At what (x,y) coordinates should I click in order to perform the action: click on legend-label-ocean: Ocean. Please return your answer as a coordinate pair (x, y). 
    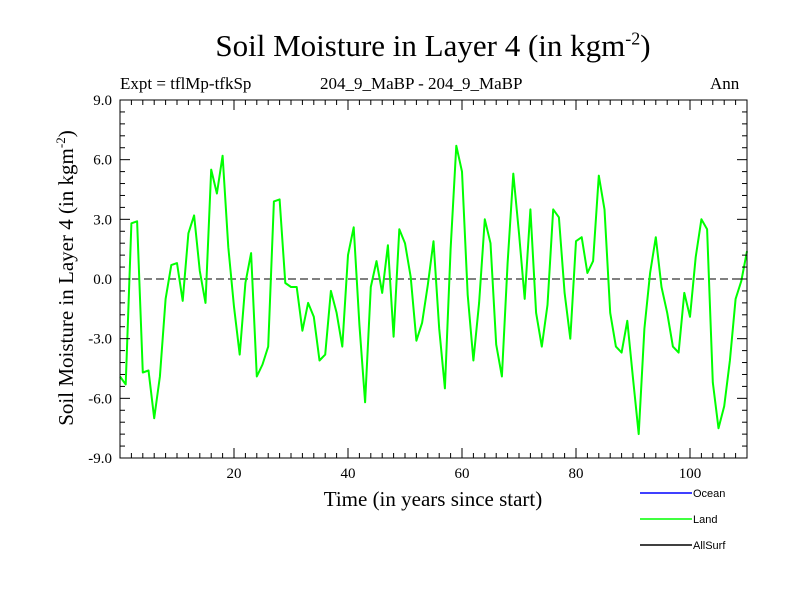
    Looking at the image, I should click on (709, 494).